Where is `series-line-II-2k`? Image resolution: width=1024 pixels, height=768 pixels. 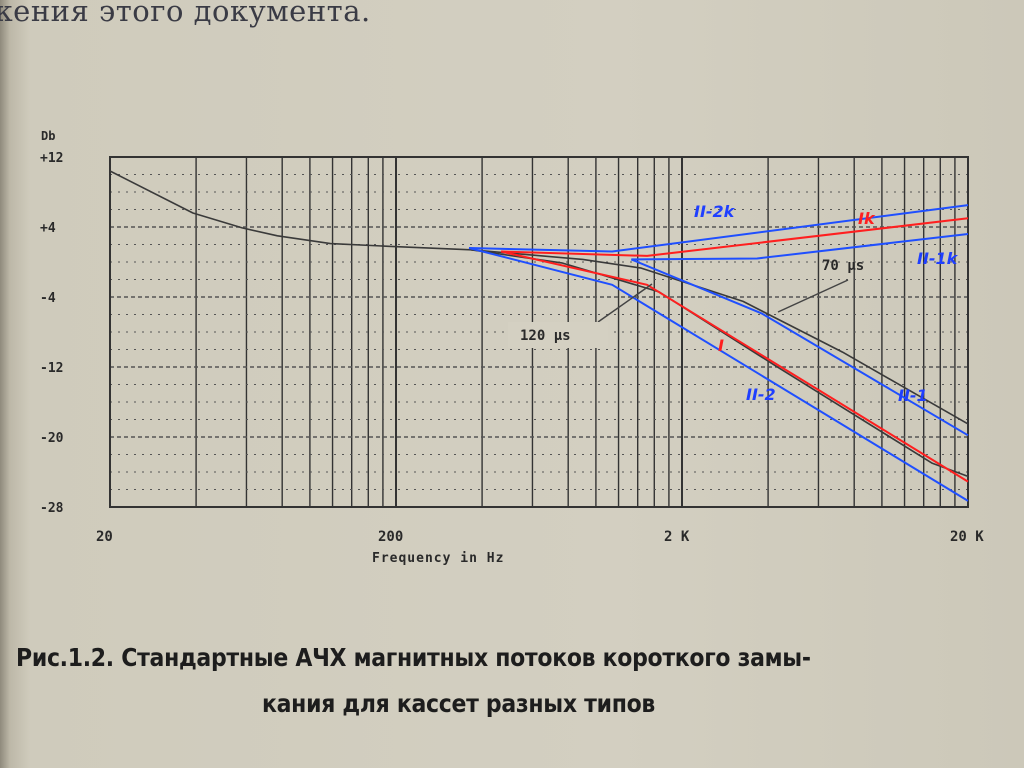 series-line-II-2k is located at coordinates (718, 228).